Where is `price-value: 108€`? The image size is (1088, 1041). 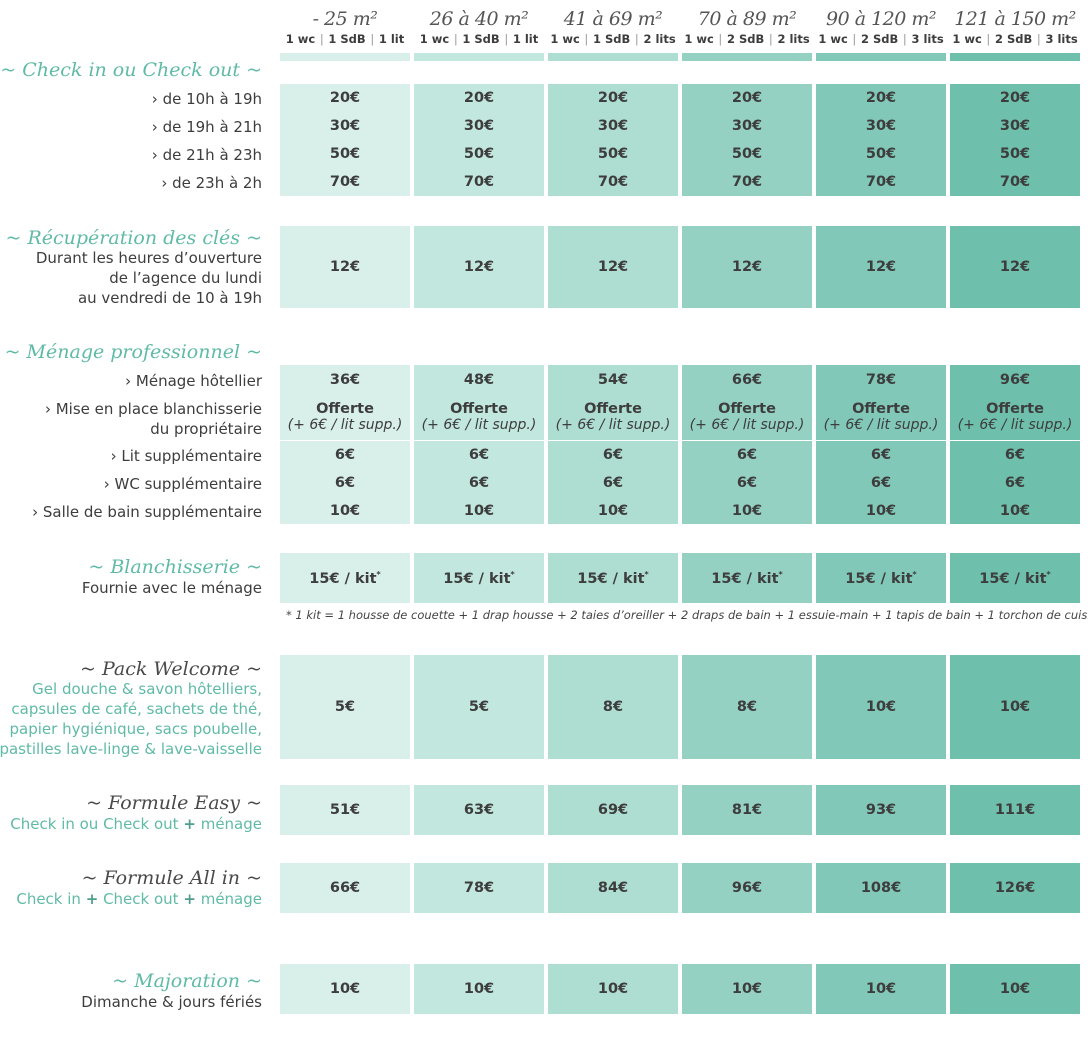 price-value: 108€ is located at coordinates (881, 888).